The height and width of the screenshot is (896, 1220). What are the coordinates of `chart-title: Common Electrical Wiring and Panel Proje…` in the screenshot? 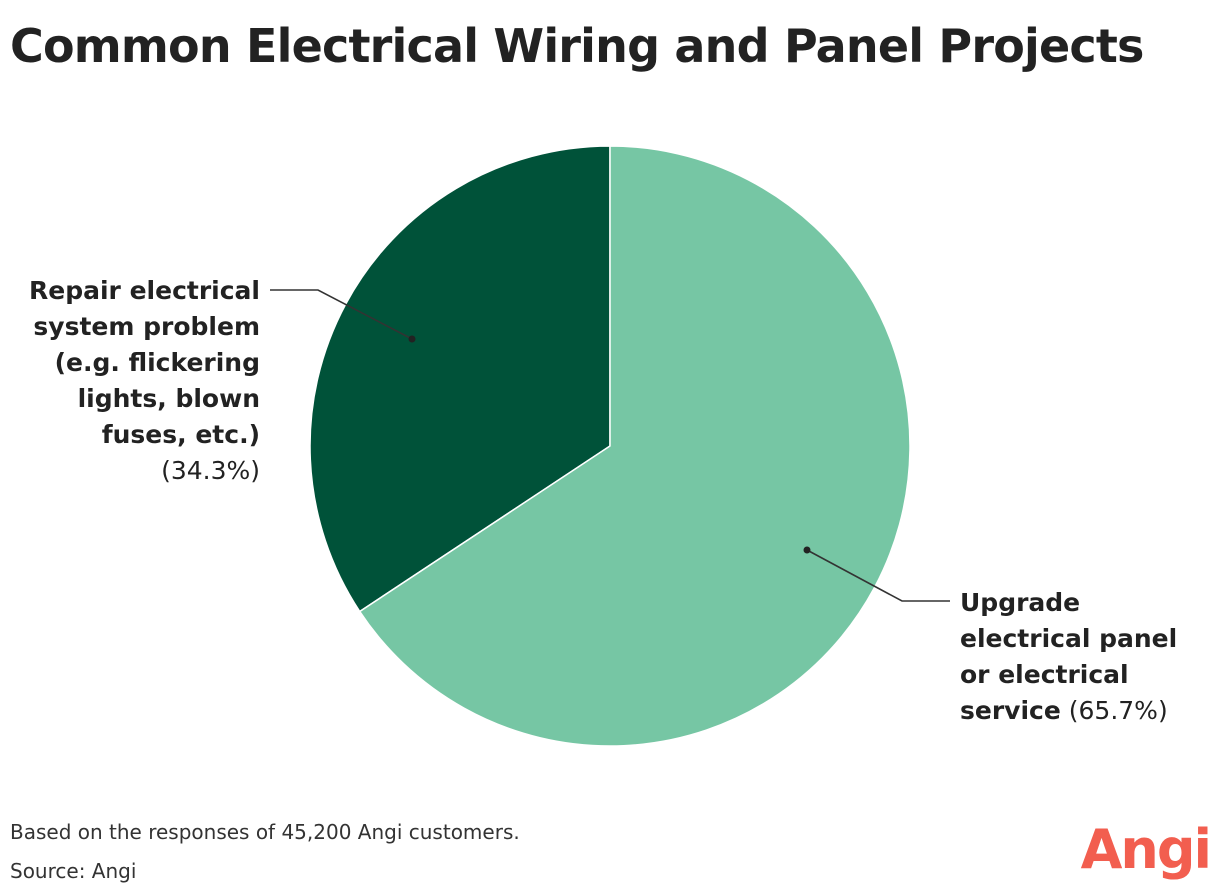 It's located at (577, 46).